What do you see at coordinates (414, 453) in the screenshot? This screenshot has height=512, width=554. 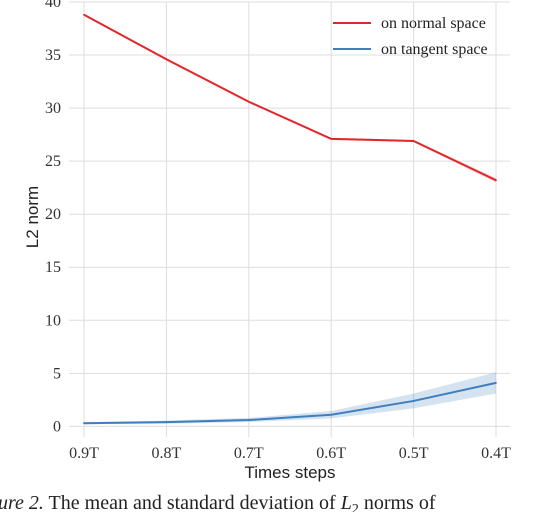 I see `x-tick-label: 0.5T` at bounding box center [414, 453].